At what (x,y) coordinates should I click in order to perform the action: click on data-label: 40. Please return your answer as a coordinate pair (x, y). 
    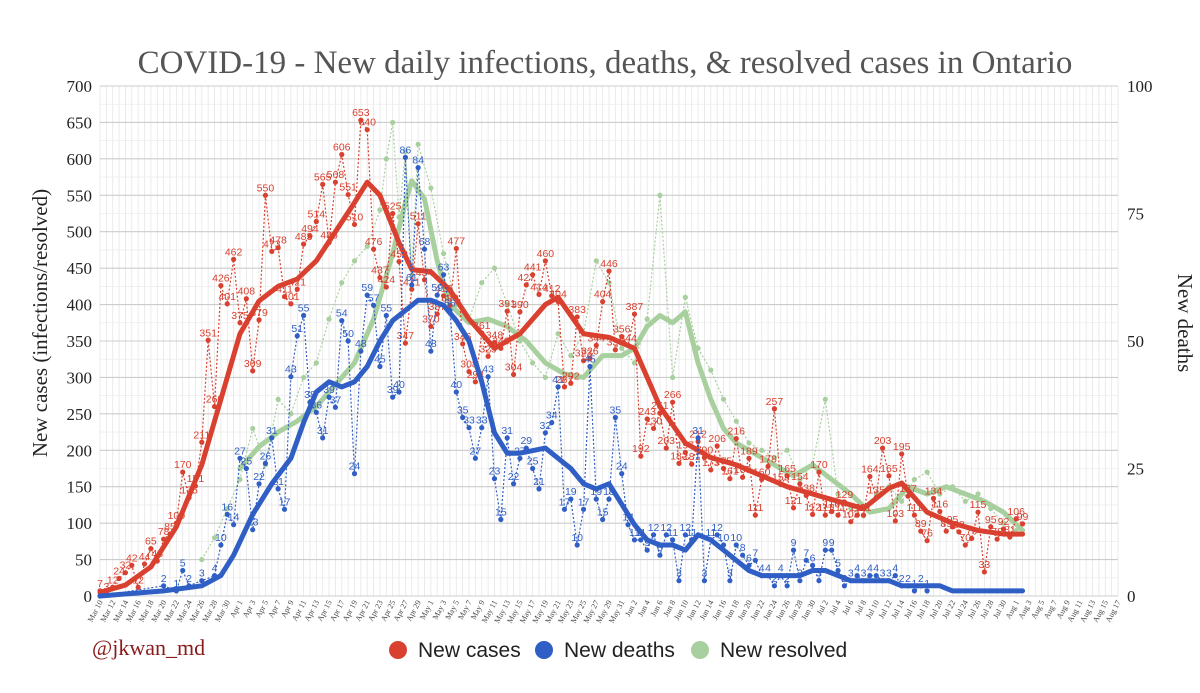
    Looking at the image, I should click on (456, 385).